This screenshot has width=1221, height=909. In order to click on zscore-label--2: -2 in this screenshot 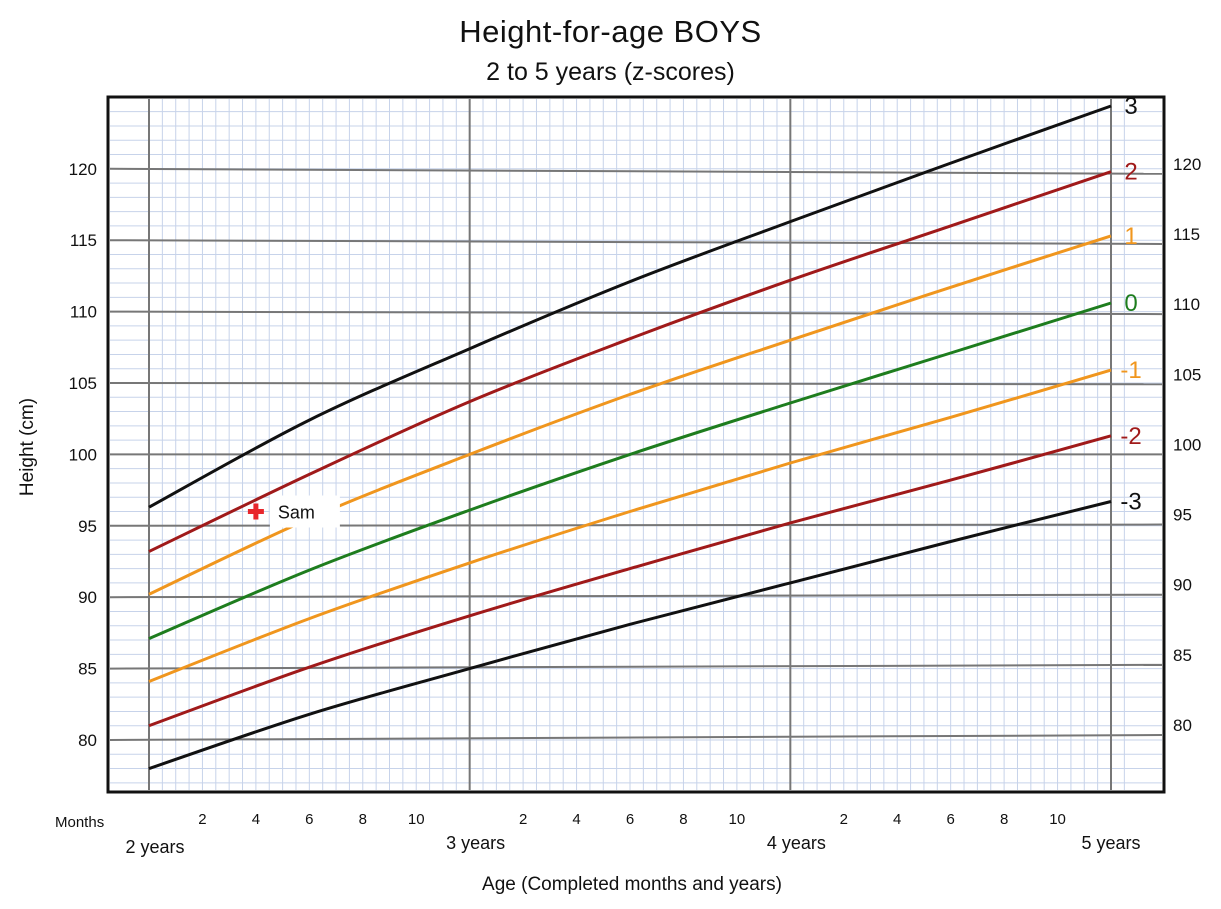, I will do `click(1130, 436)`.